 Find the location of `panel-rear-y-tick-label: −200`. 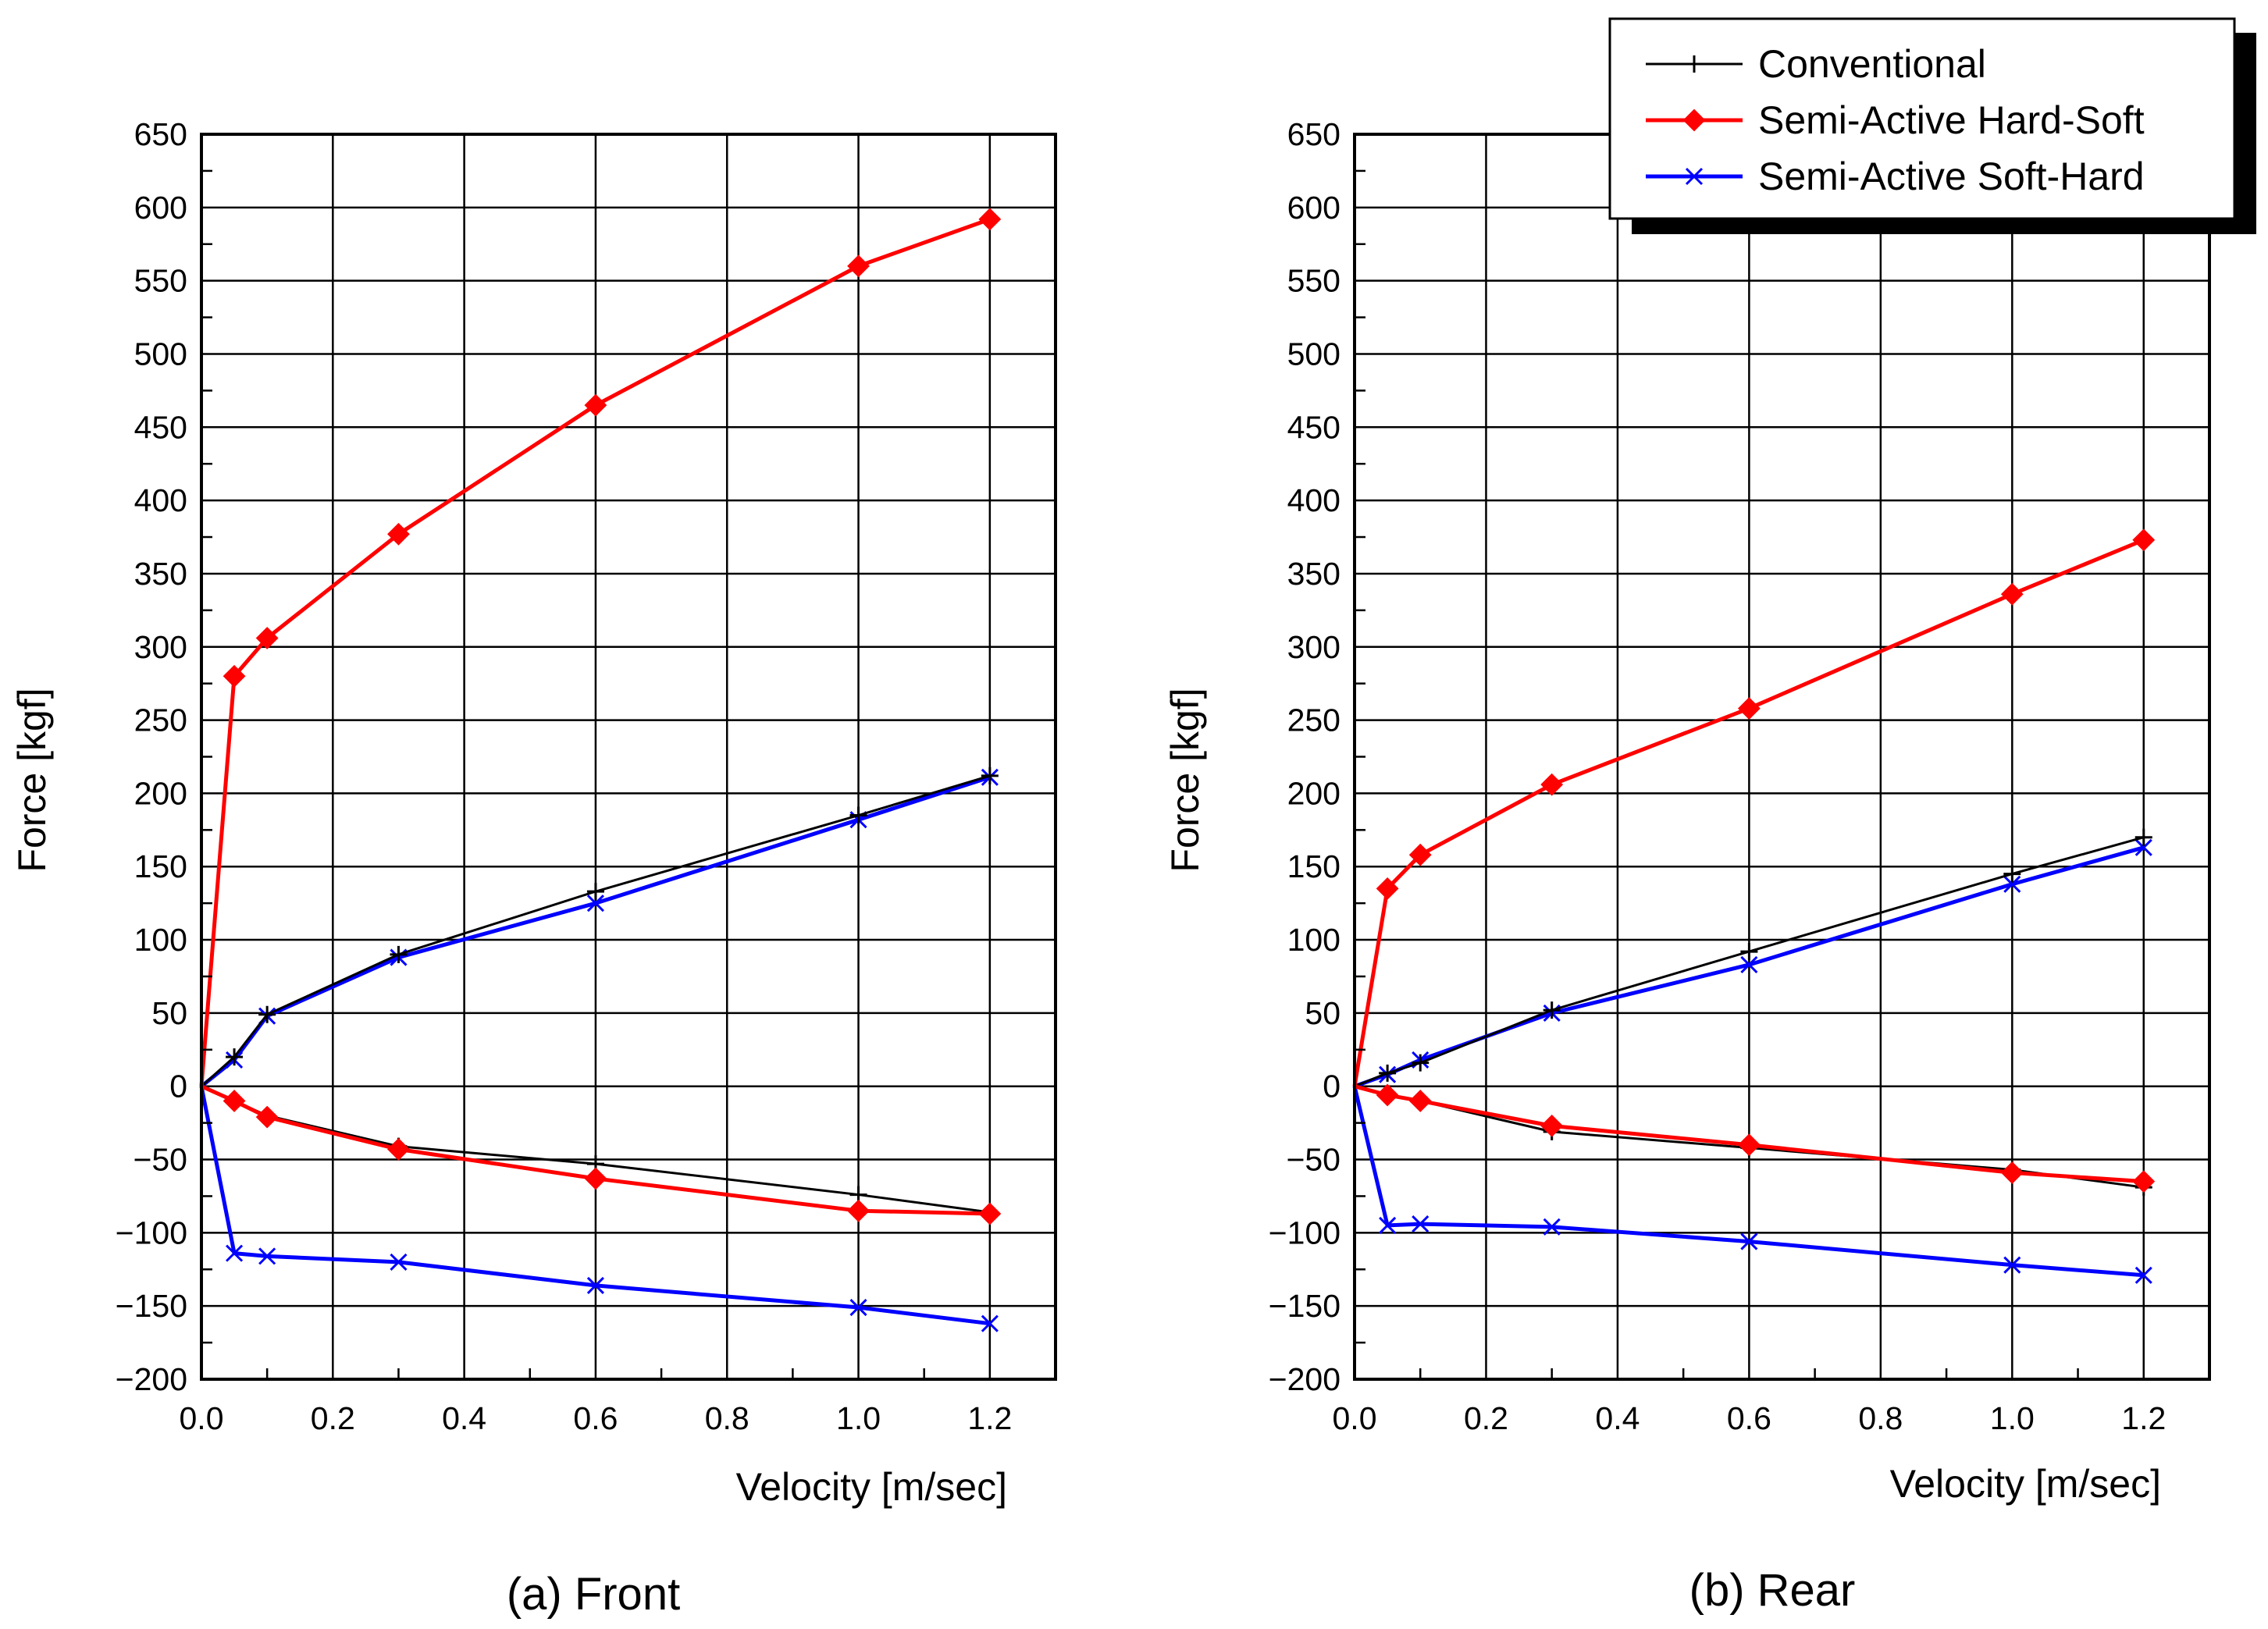

panel-rear-y-tick-label: −200 is located at coordinates (1305, 1379).